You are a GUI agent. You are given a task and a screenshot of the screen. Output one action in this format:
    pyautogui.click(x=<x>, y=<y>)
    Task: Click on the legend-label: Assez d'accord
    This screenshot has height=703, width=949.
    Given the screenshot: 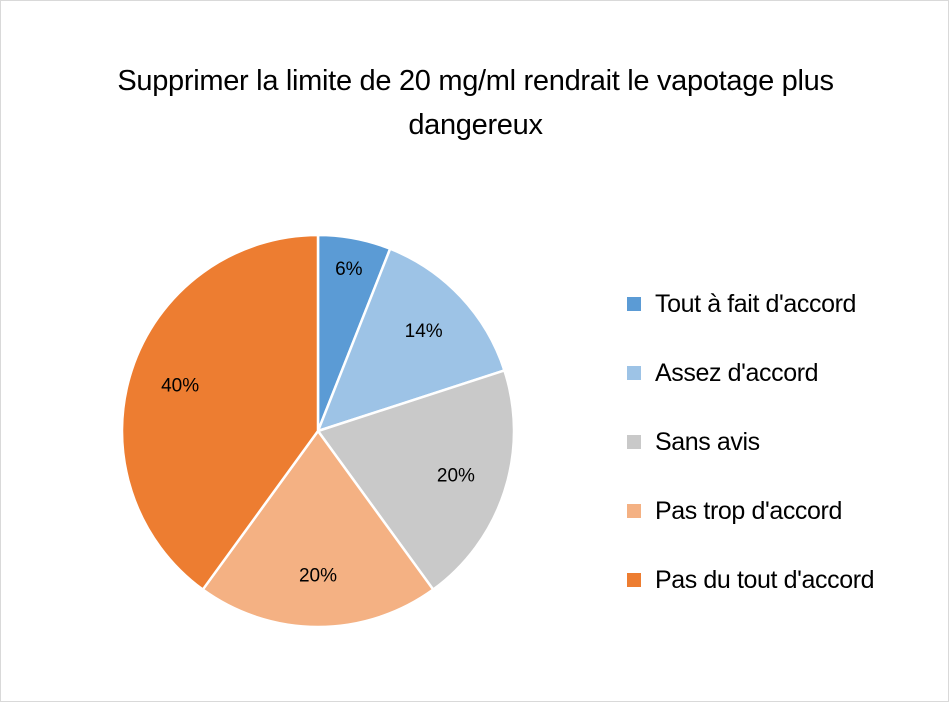 What is the action you would take?
    pyautogui.click(x=737, y=373)
    